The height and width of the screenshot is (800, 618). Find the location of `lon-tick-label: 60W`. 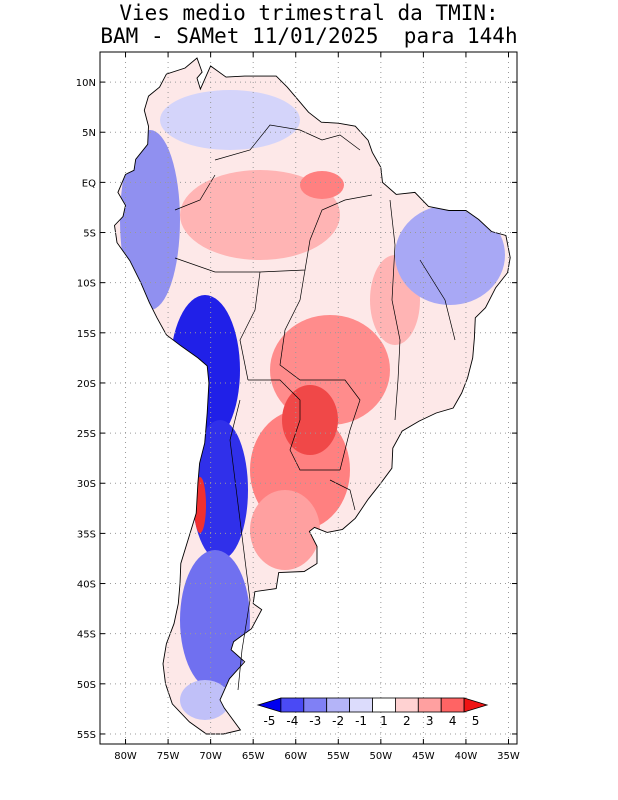

lon-tick-label: 60W is located at coordinates (295, 756).